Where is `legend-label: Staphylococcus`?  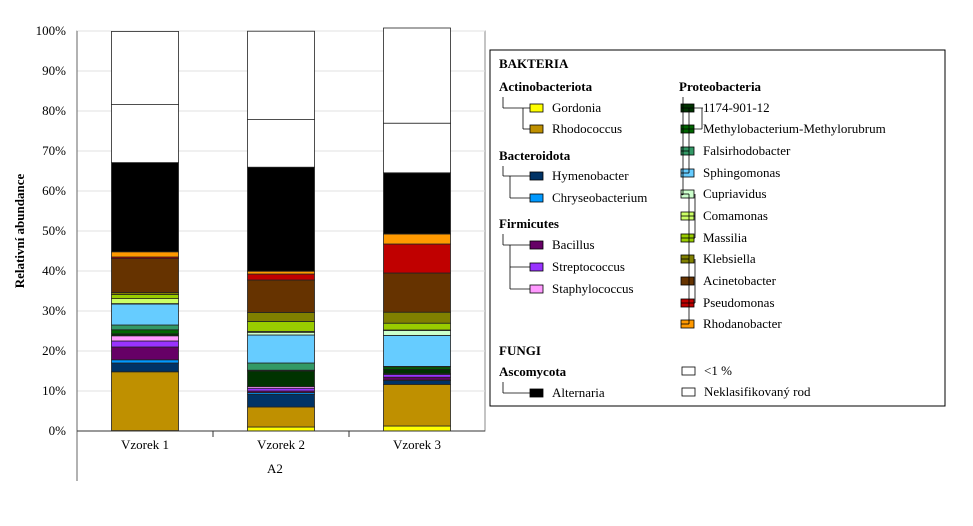
legend-label: Staphylococcus is located at coordinates (593, 288).